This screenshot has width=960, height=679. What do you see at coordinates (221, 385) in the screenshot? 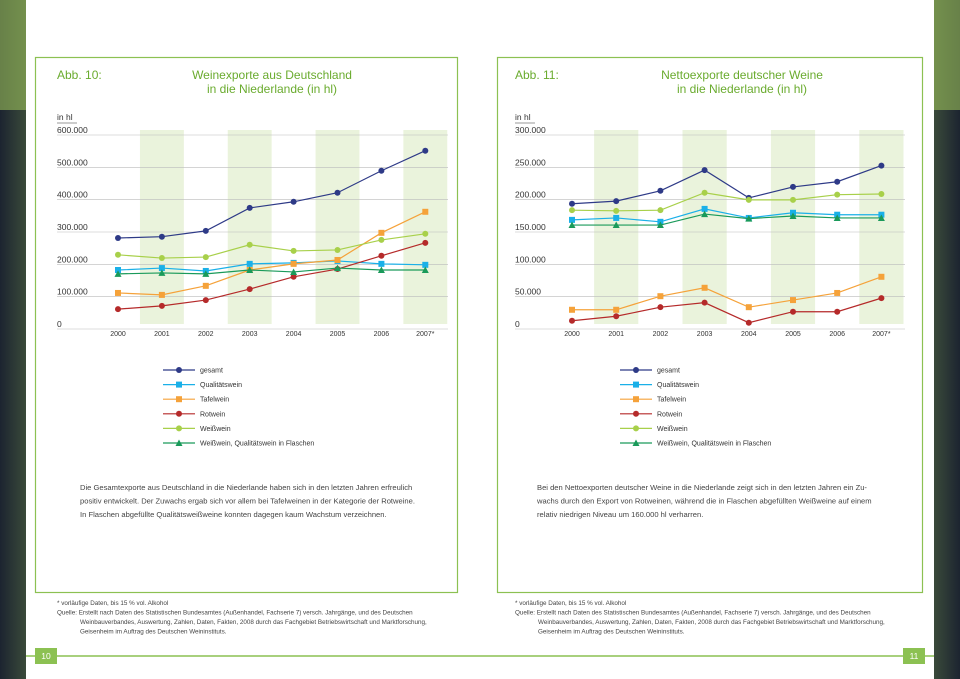
I see `legend-label: Qualitätswein` at bounding box center [221, 385].